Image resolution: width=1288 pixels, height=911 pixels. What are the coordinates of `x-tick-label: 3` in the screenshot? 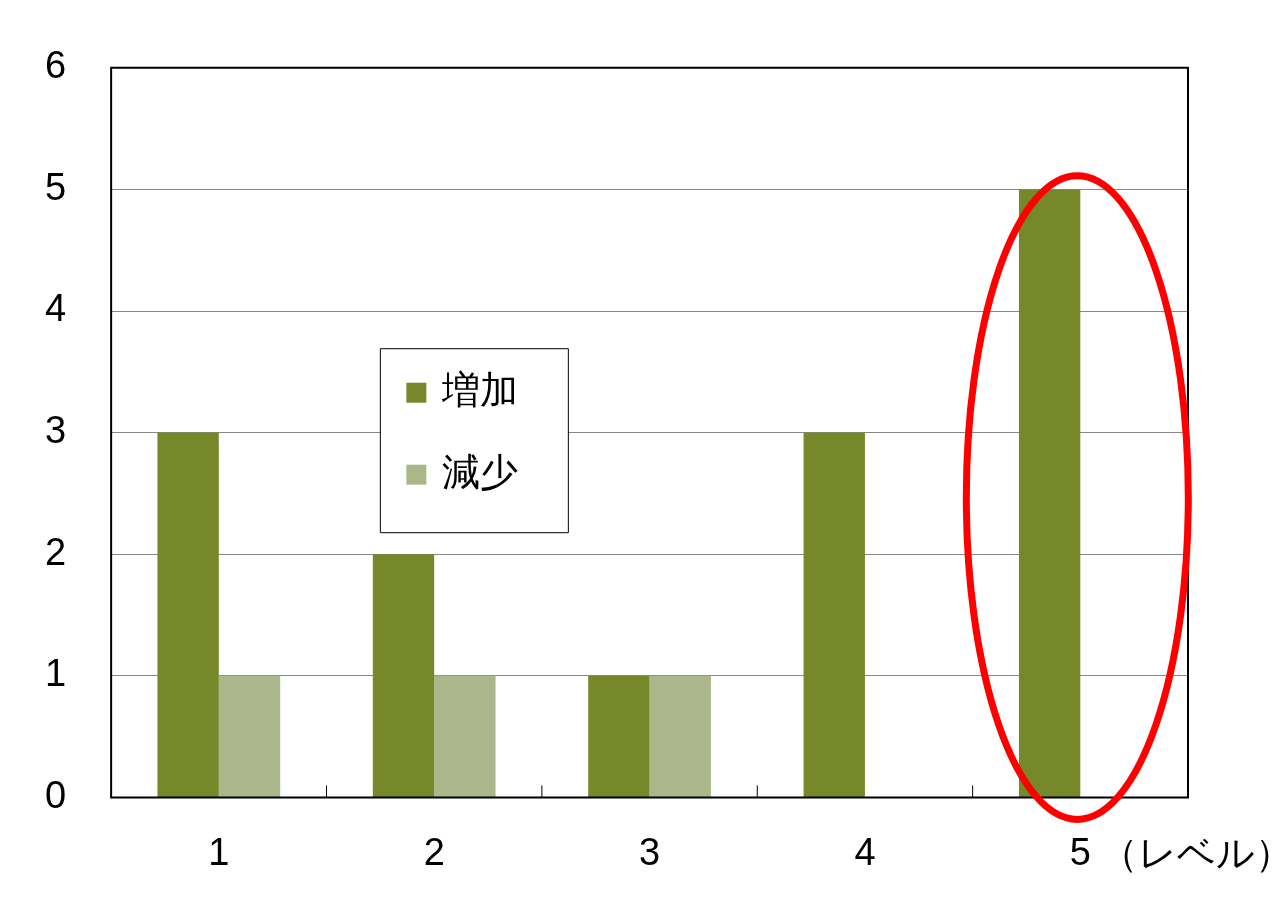 It's located at (650, 851).